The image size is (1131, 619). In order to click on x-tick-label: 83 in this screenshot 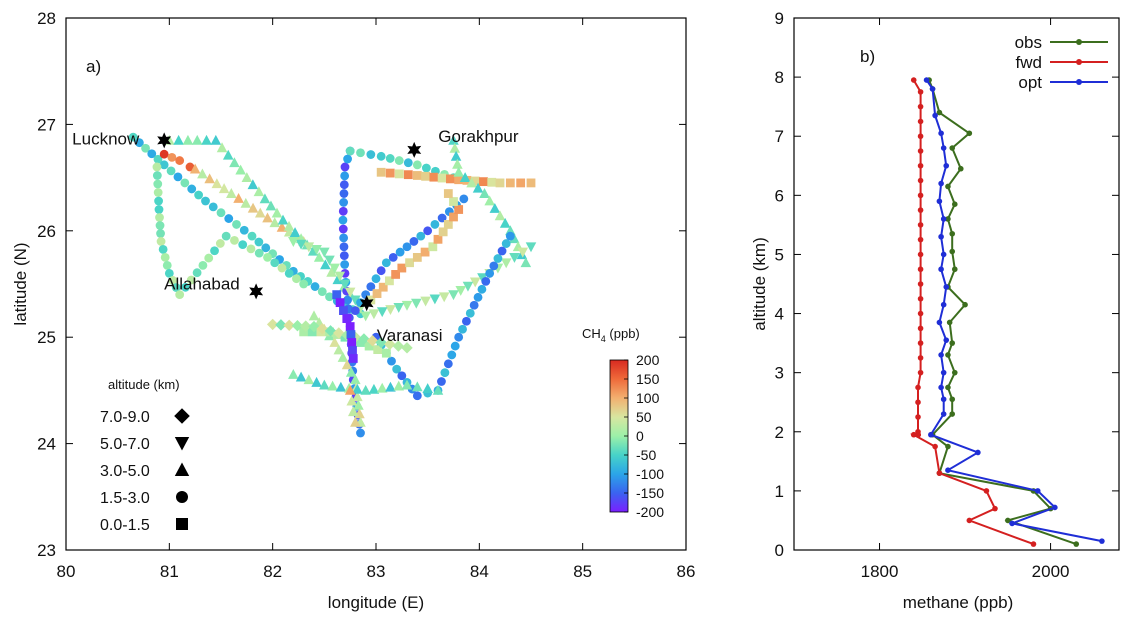, I will do `click(376, 571)`.